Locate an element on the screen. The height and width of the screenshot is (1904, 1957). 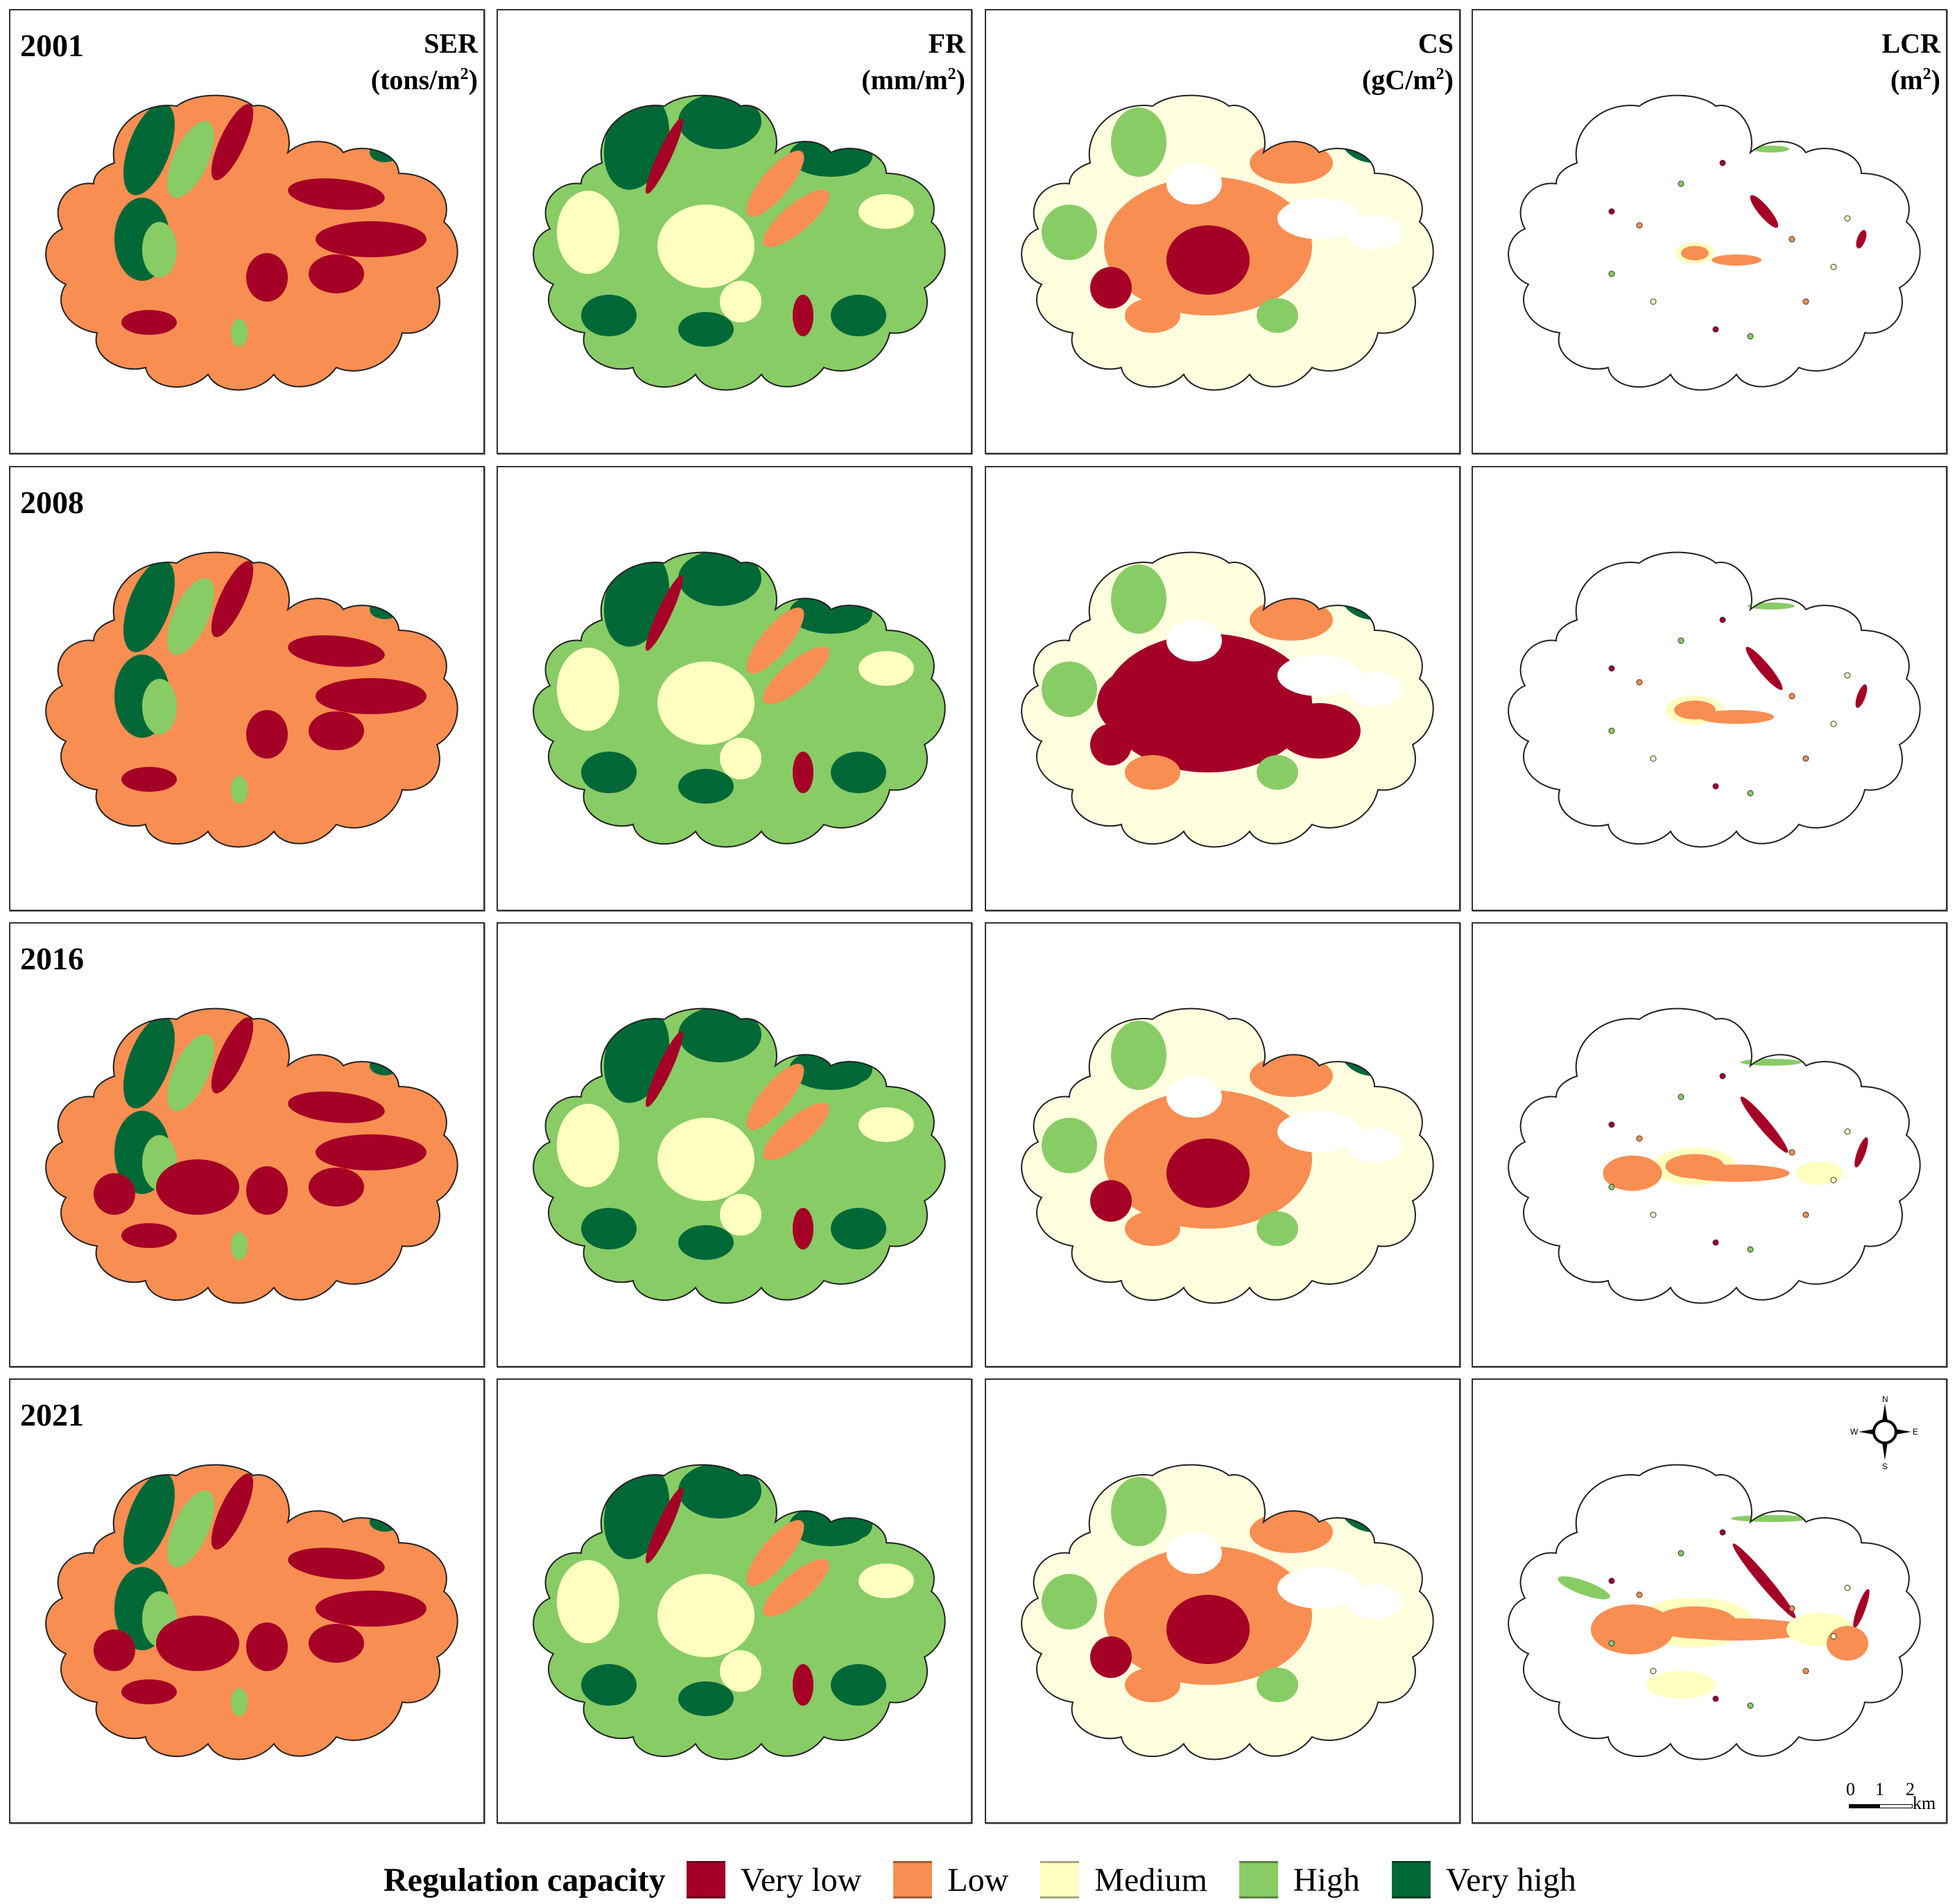
map-panel-fr-2001: FR (mm/m2) is located at coordinates (735, 232).